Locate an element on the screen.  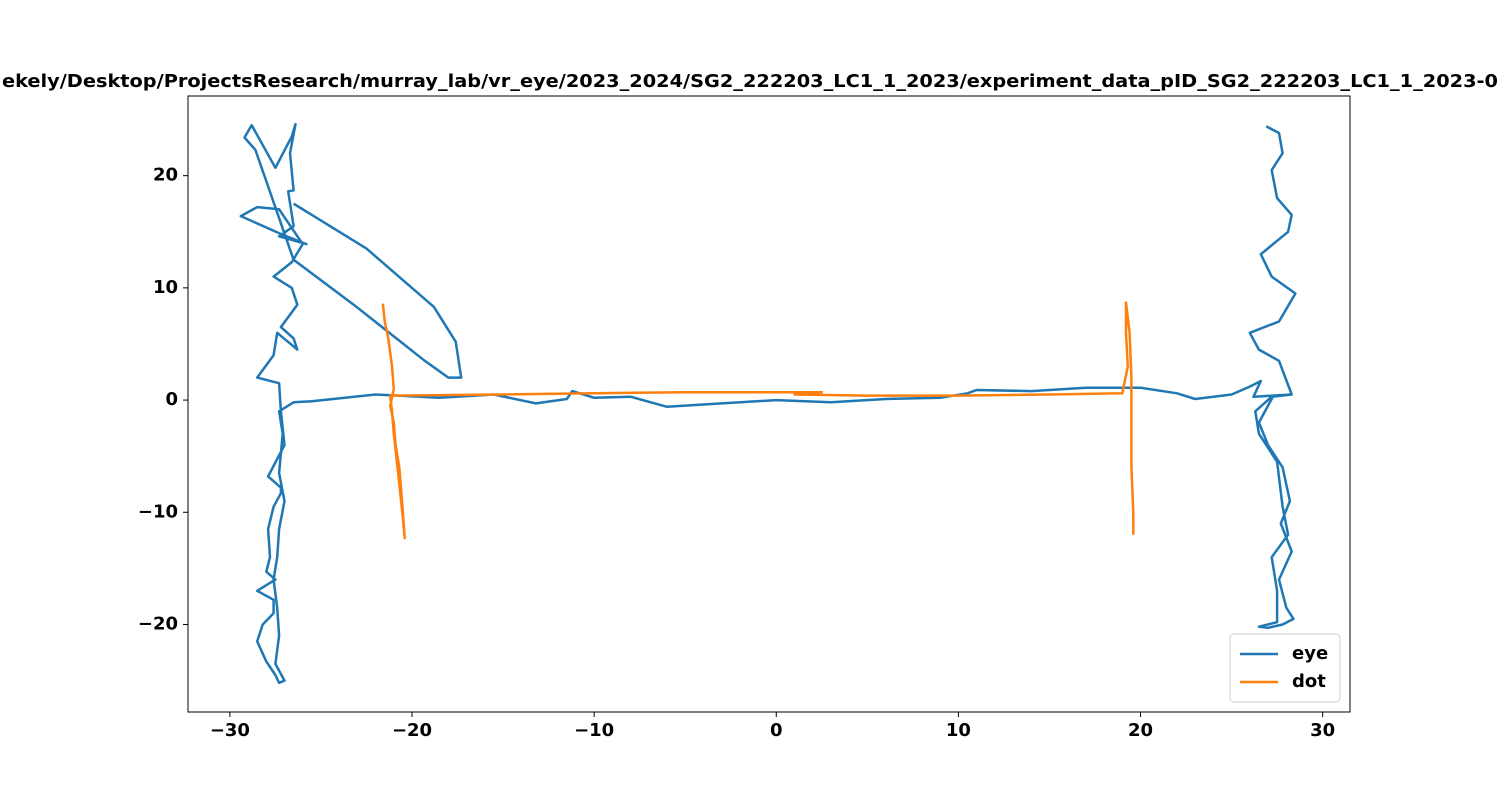
x-tick-label: 10 is located at coordinates (958, 730).